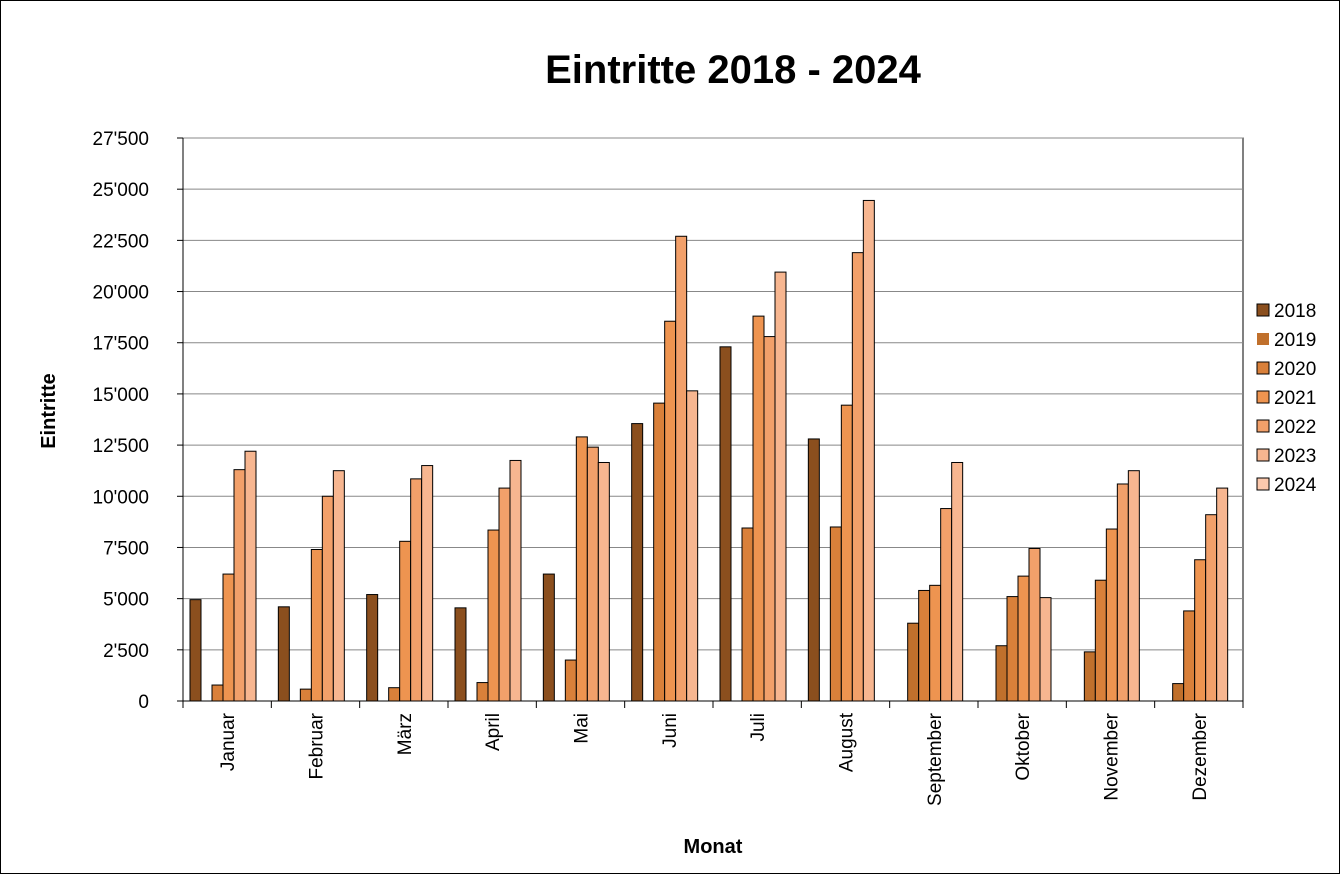 The image size is (1340, 874). Describe the element at coordinates (1045, 649) in the screenshot. I see `bar-2023-Oktober` at that location.